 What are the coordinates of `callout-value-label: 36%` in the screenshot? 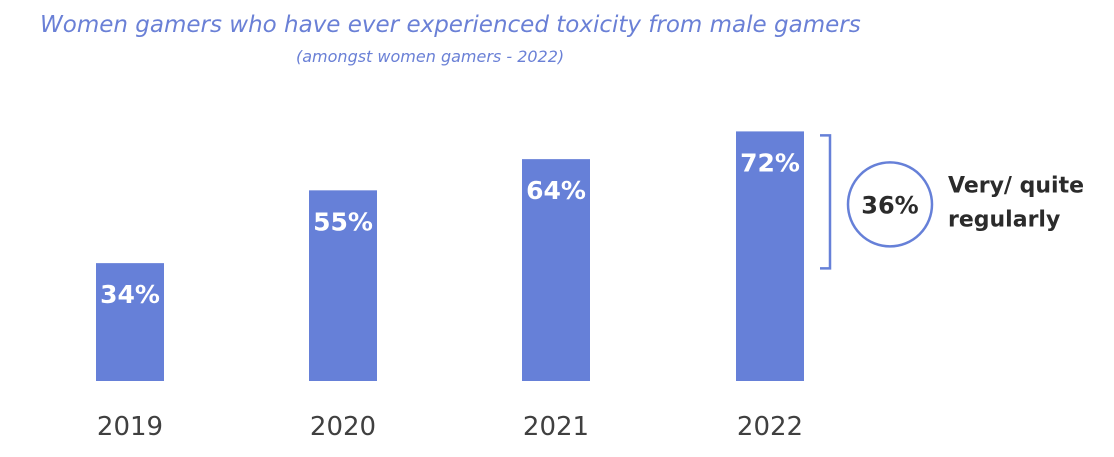 It's located at (889, 205).